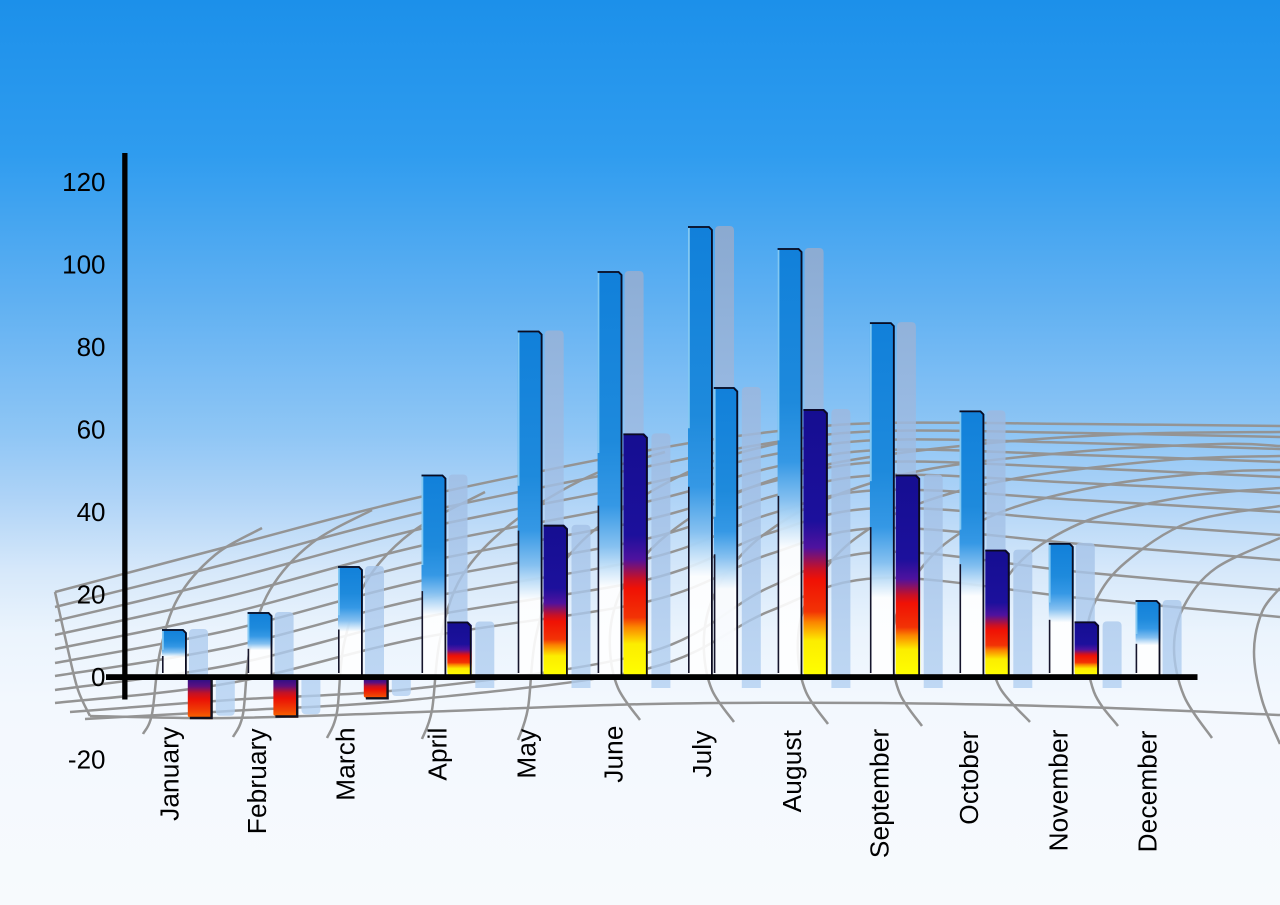 The image size is (1280, 905). I want to click on svg-text: May, so click(526, 753).